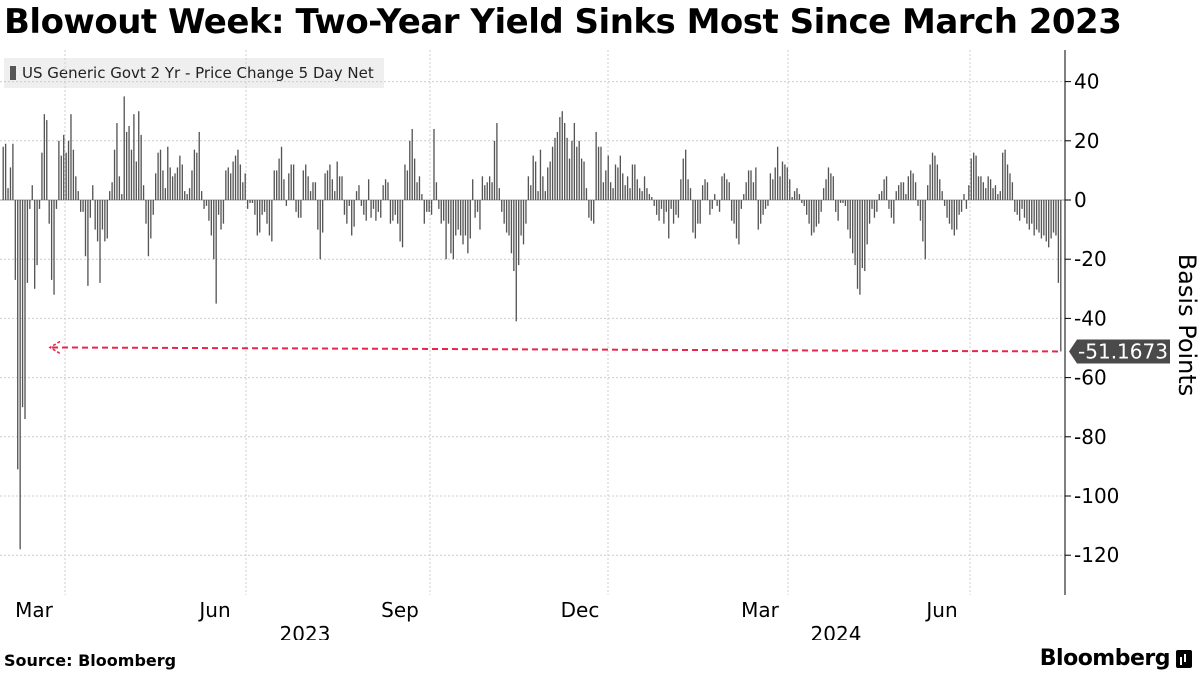  Describe the element at coordinates (1090, 437) in the screenshot. I see `y-tick-label: -80` at that location.